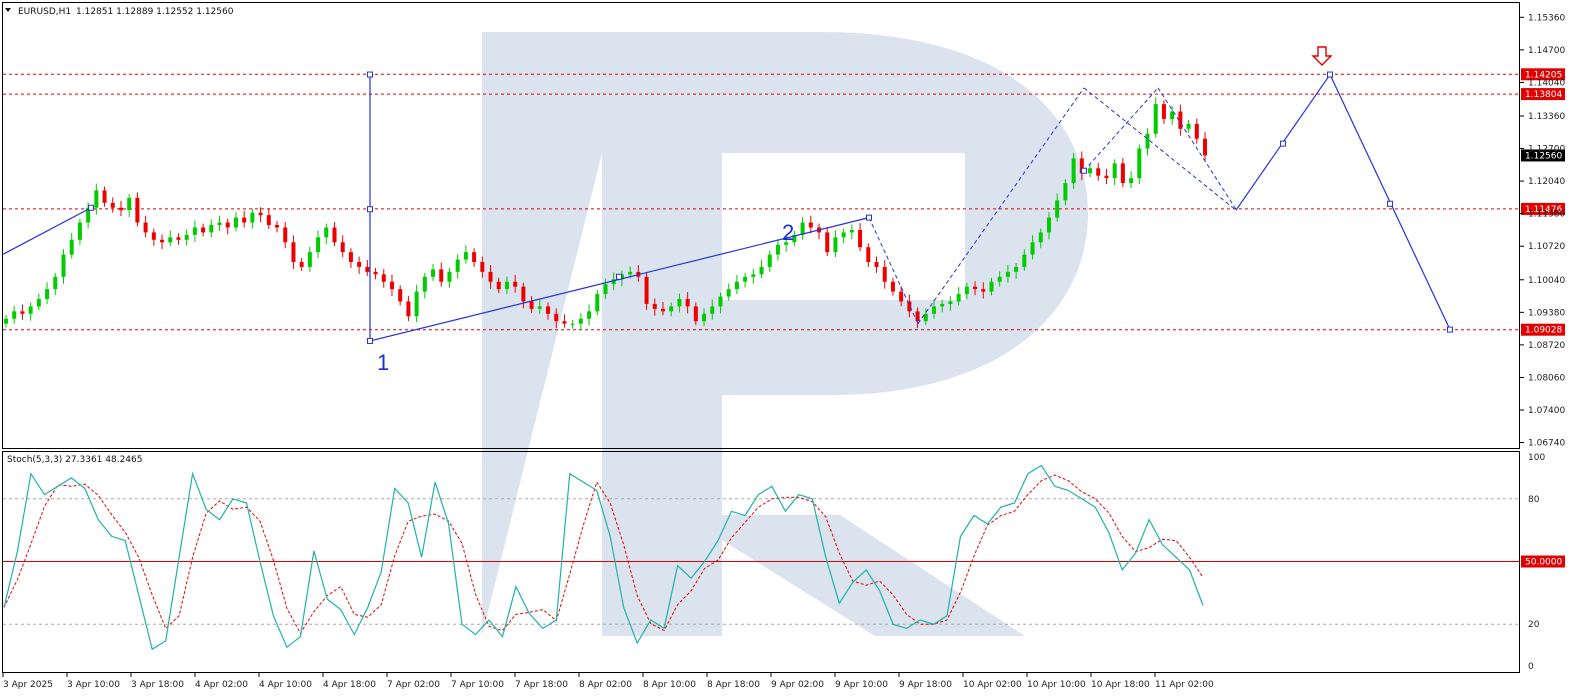  What do you see at coordinates (1546, 313) in the screenshot?
I see `price-tick-label: 1.09380` at bounding box center [1546, 313].